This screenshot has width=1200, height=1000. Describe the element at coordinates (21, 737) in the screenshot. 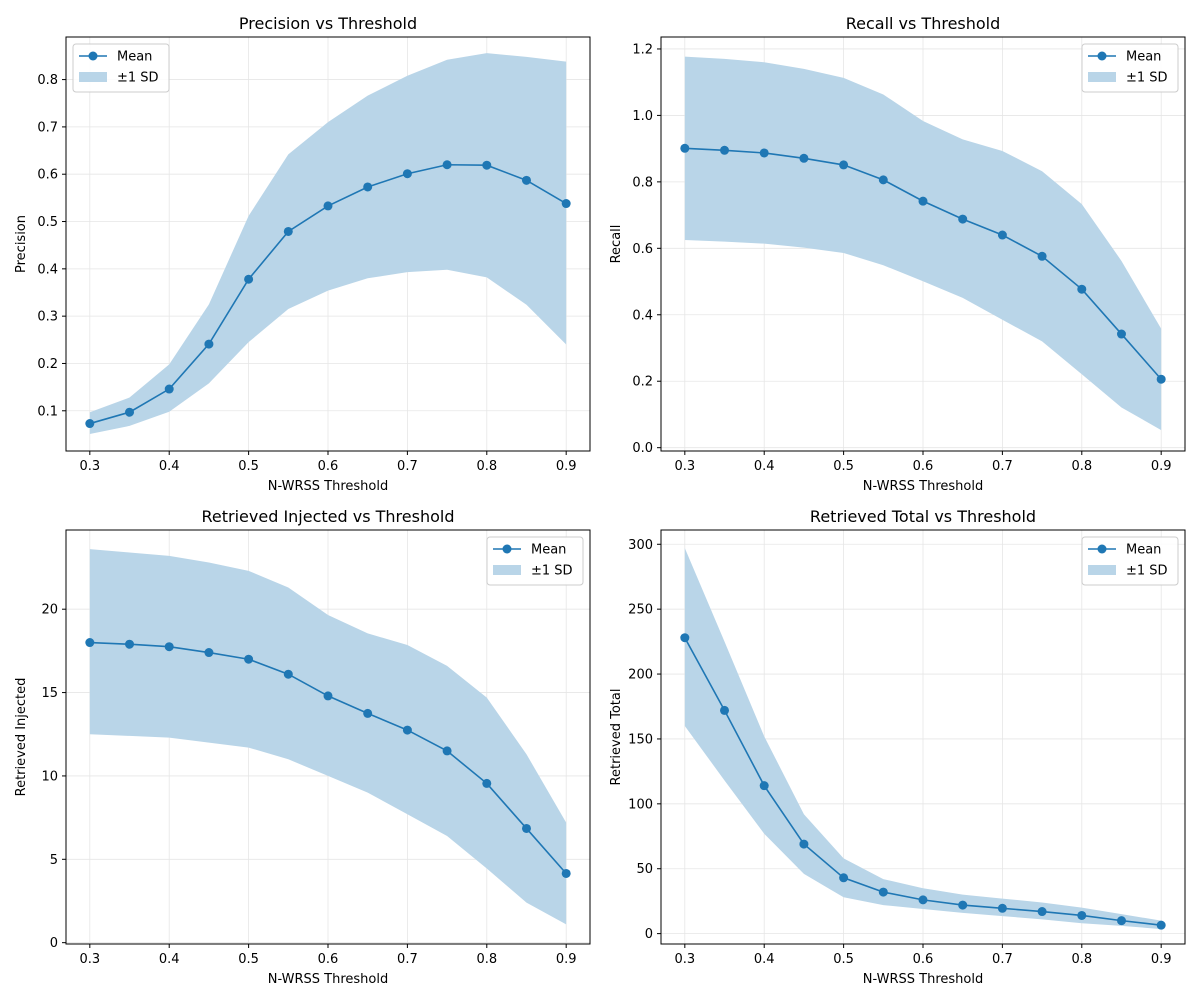

I see `y-axis-label: Retrieved Injected` at that location.